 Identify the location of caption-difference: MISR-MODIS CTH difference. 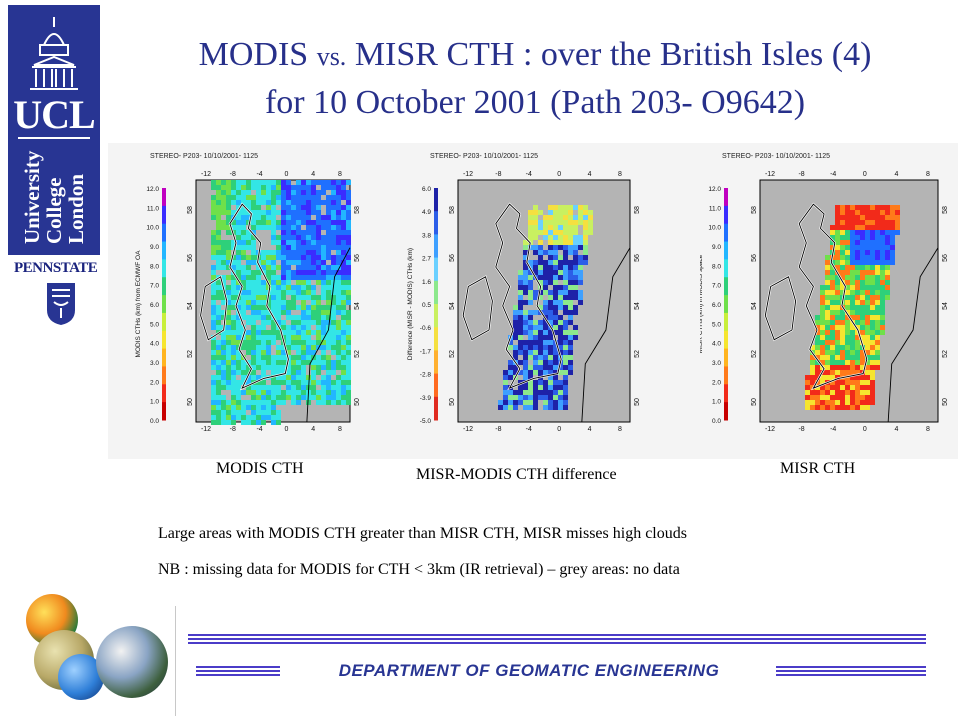
(516, 474).